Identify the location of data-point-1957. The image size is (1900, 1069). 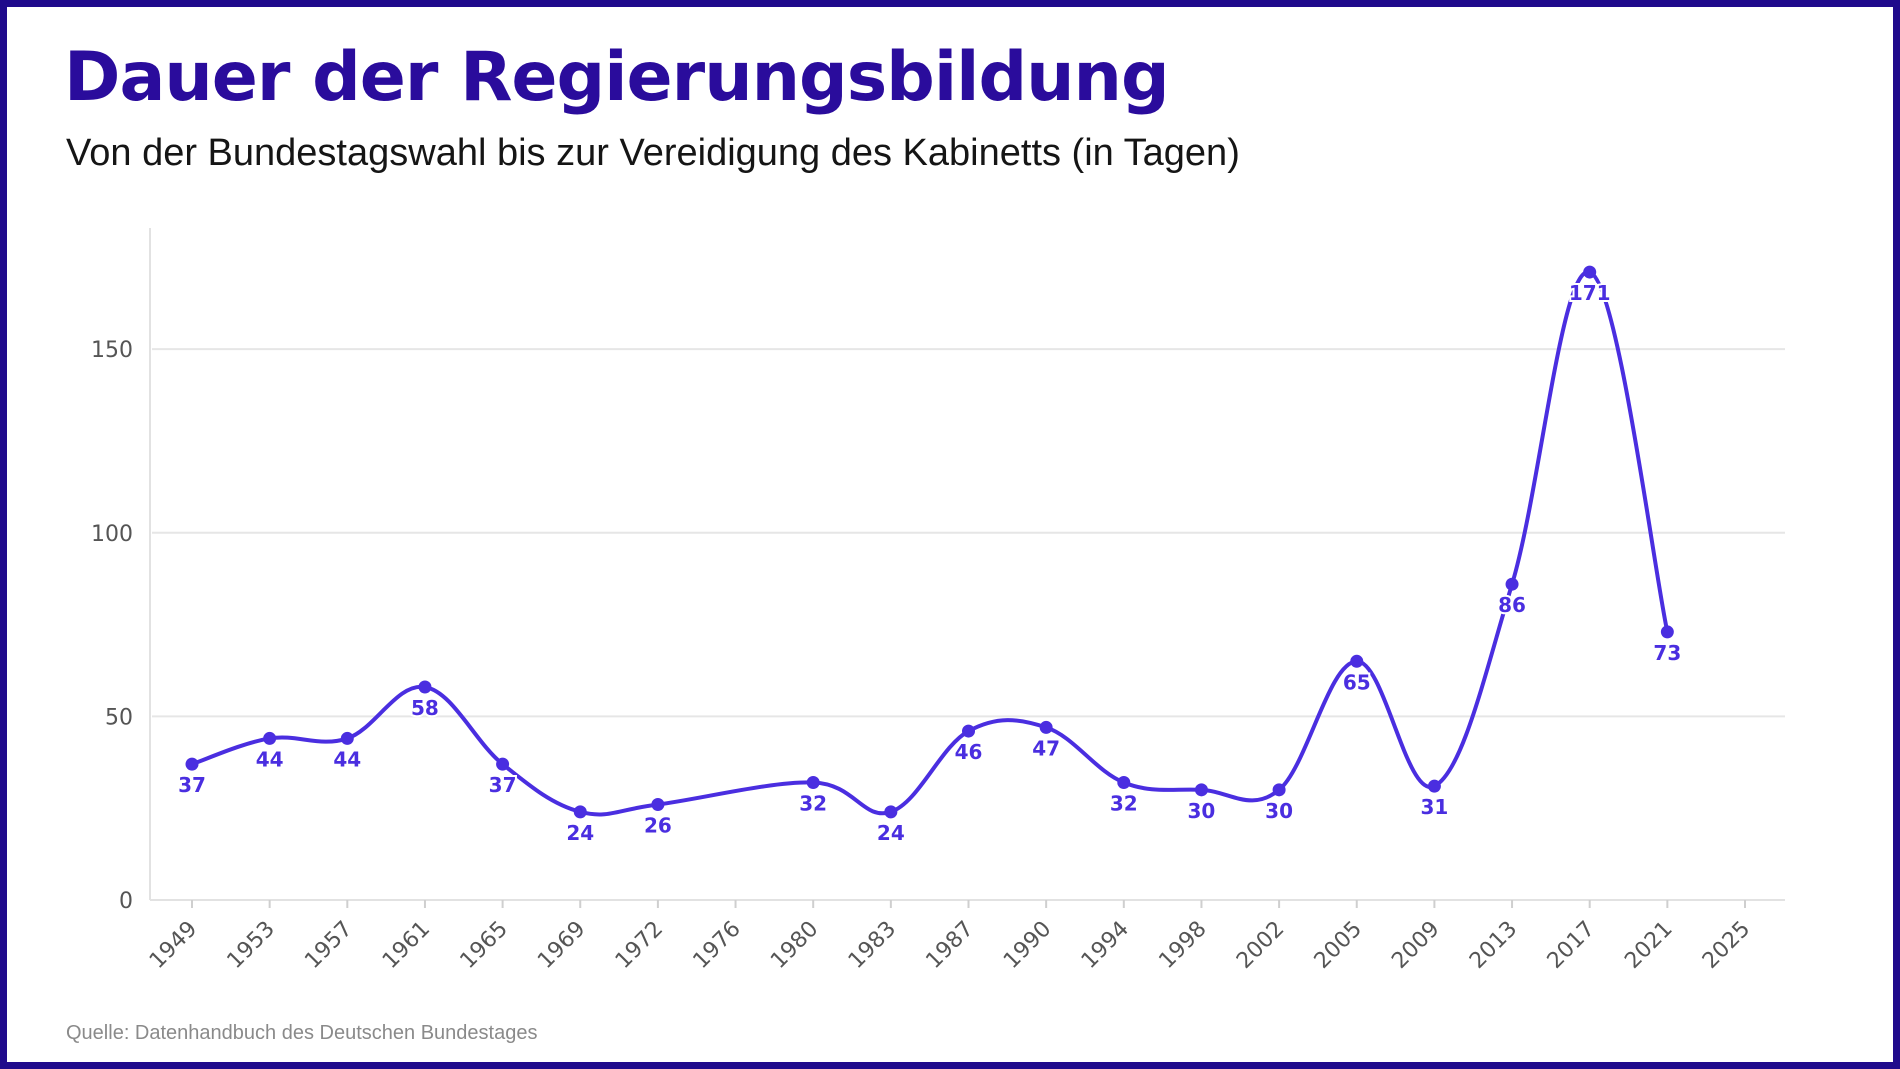
(347, 738).